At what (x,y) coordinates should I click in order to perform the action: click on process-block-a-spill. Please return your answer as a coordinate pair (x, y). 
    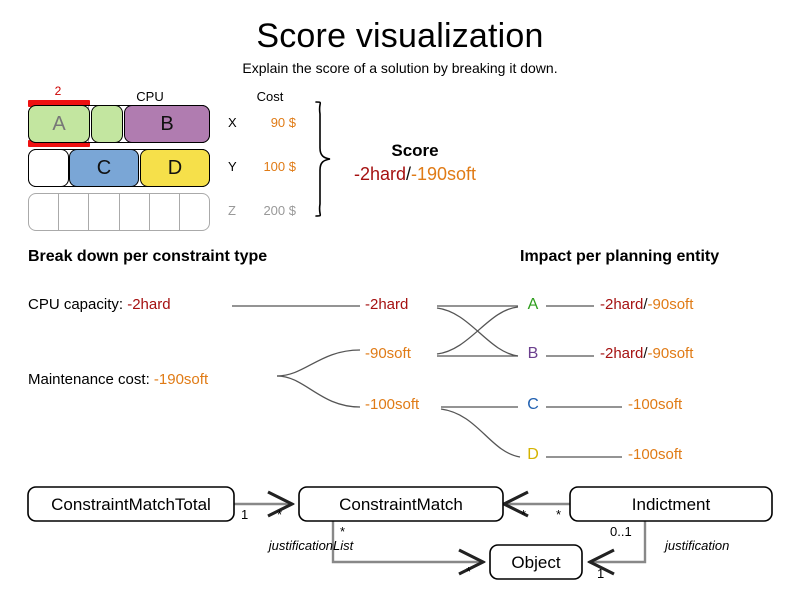
    Looking at the image, I should click on (107, 124).